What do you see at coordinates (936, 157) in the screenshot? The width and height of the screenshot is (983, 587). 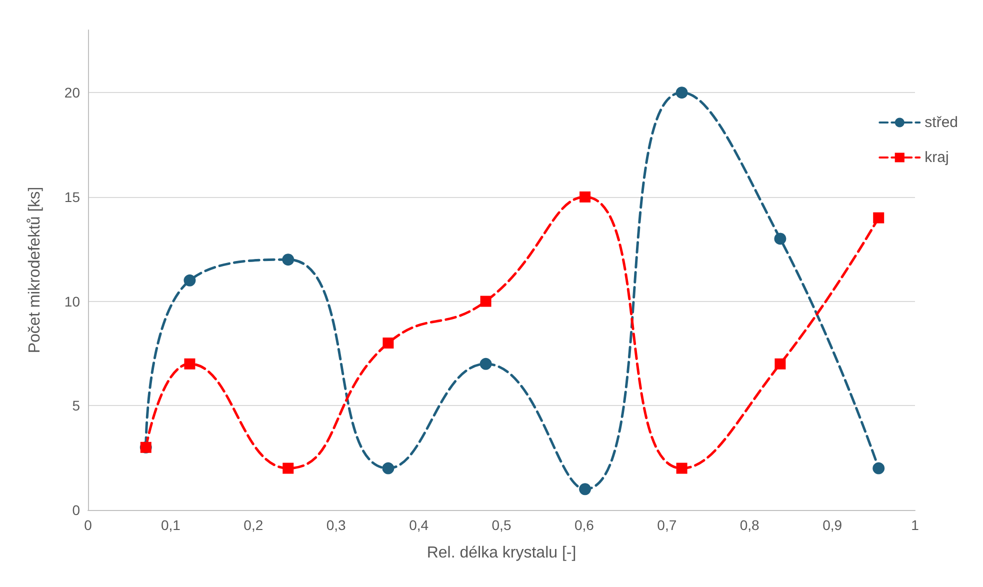 I see `legend-label: kraj` at bounding box center [936, 157].